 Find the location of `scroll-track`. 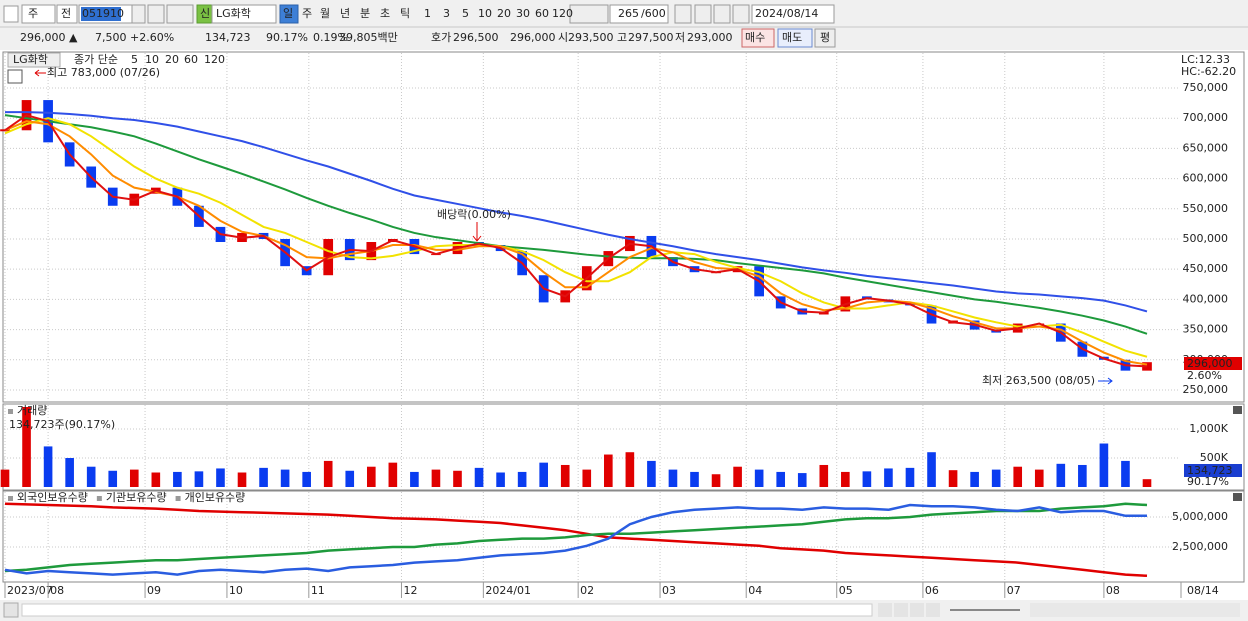

scroll-track is located at coordinates (447, 610).